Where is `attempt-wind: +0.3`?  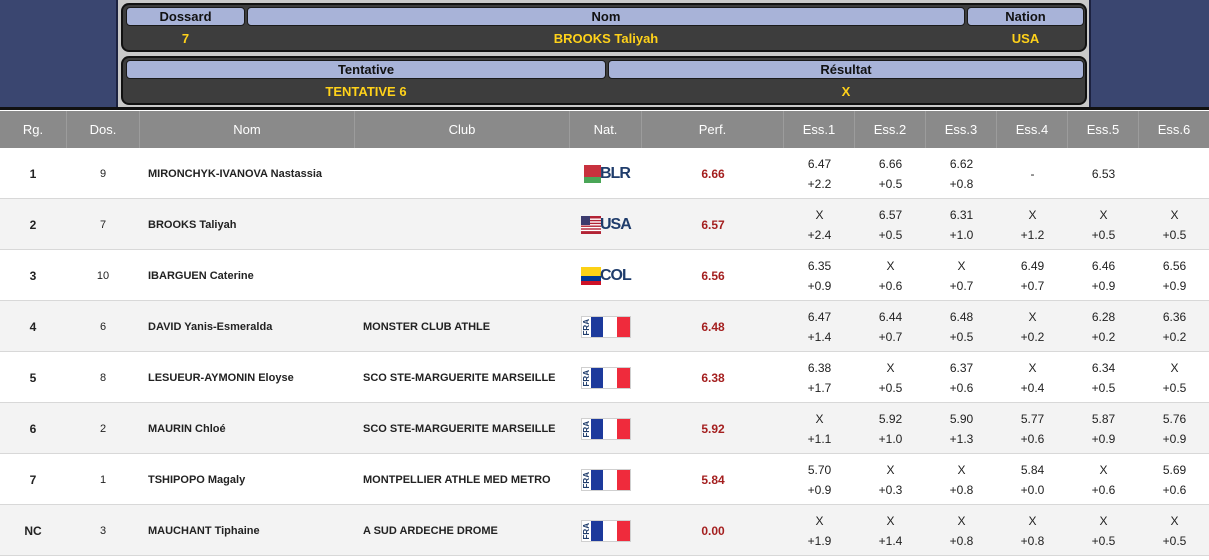
attempt-wind: +0.3 is located at coordinates (890, 489).